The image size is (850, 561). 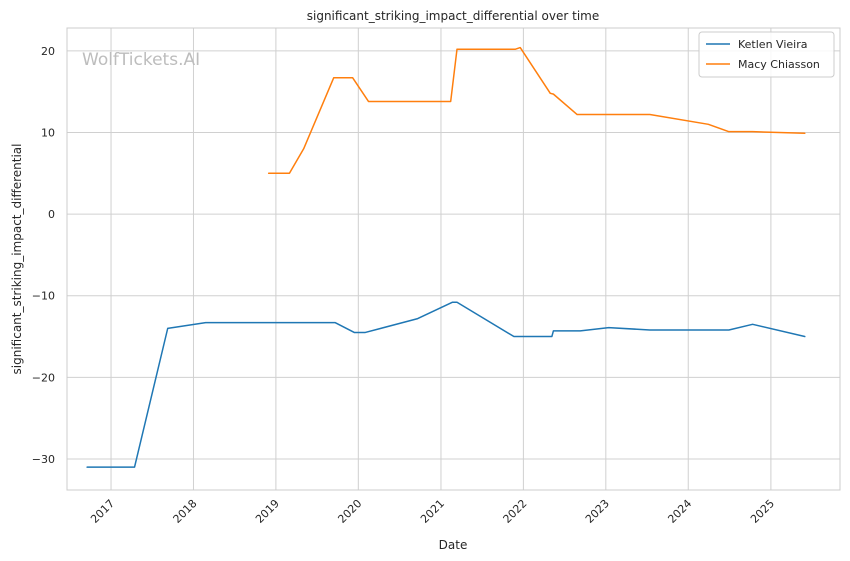 I want to click on y-tick-label: 0, so click(x=51, y=214).